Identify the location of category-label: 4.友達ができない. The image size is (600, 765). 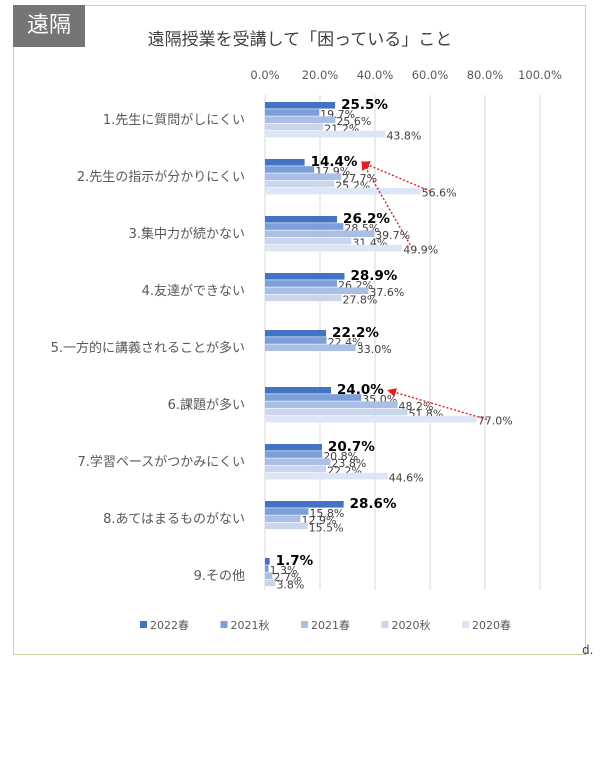
(193, 291).